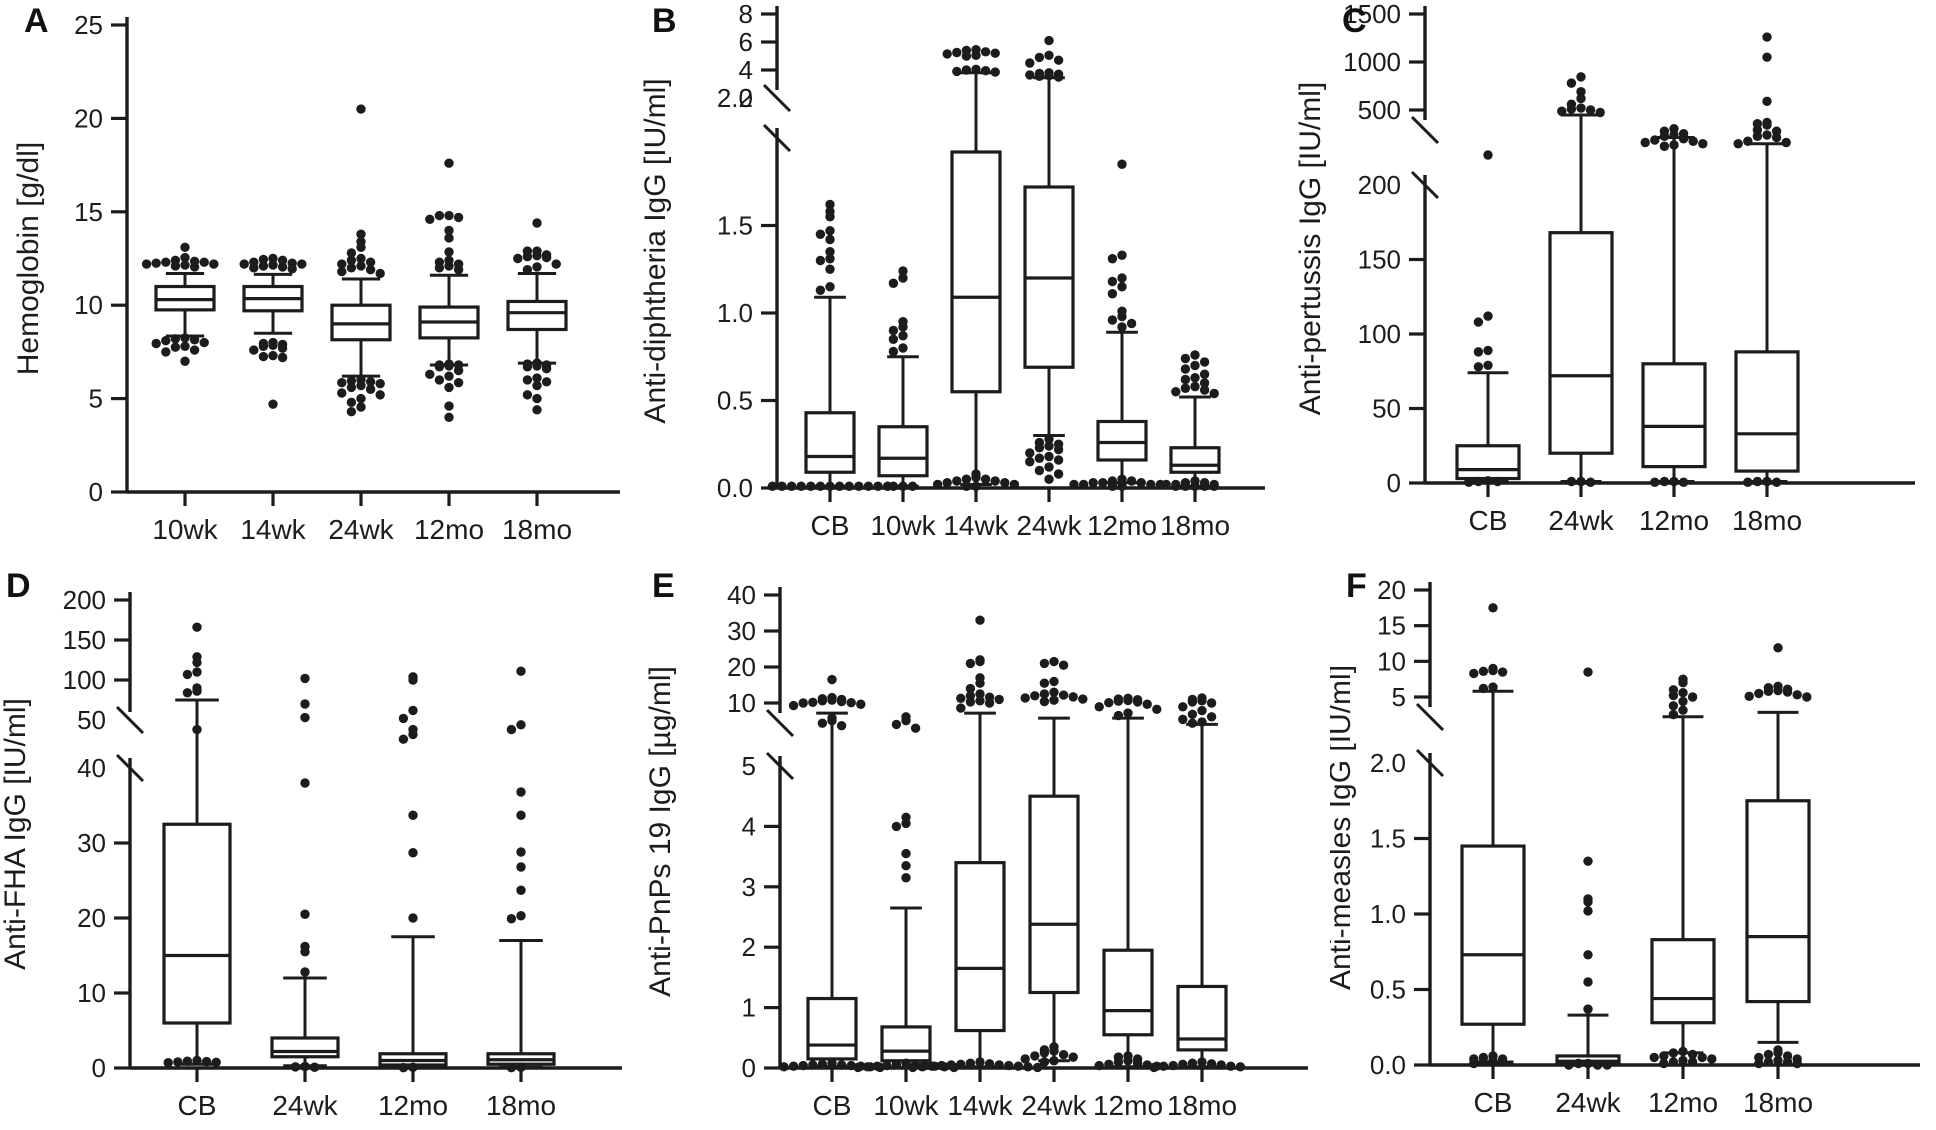  I want to click on y-tick-label: 5, so click(1399, 697).